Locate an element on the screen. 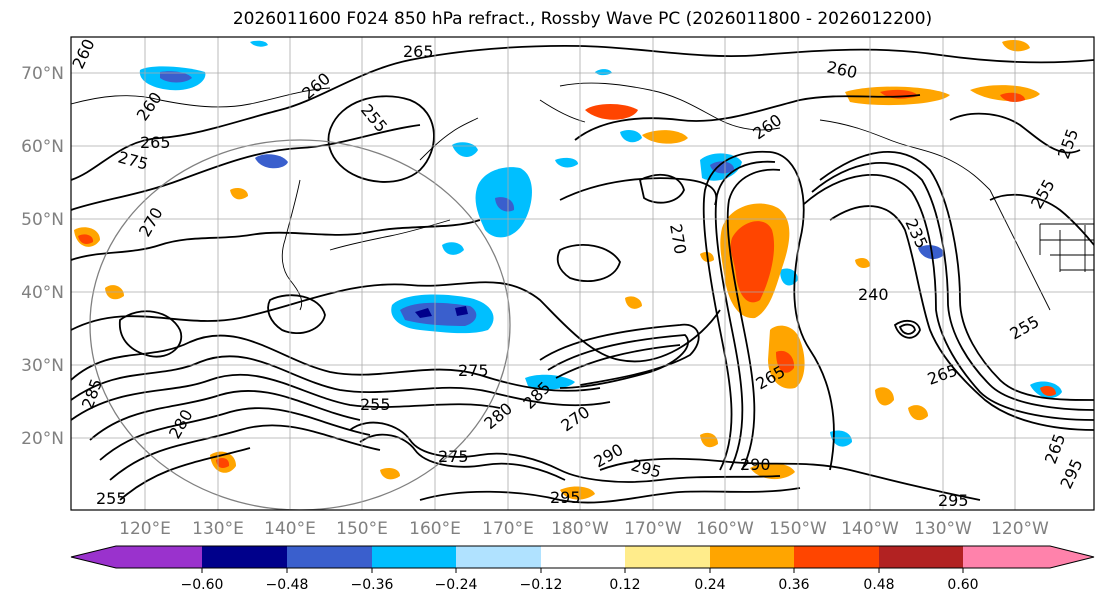 This screenshot has width=1105, height=604. lon-label: 150°E is located at coordinates (362, 529).